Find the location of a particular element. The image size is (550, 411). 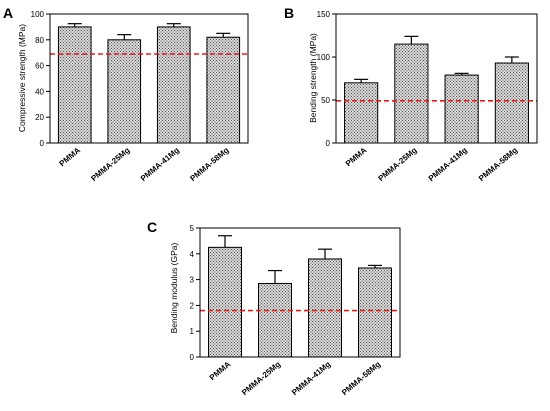

category-label-a-2: PMMA-25Mg is located at coordinates (110, 165).